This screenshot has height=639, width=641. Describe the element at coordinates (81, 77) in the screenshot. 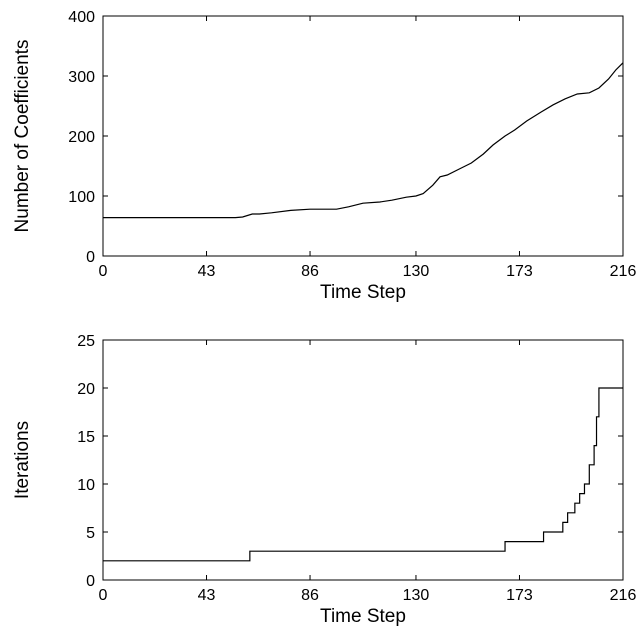

I see `y-tick-label: 300` at that location.